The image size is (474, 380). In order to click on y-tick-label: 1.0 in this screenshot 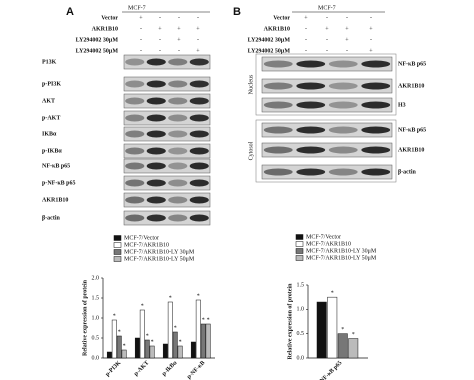, I will do `click(96, 318)`.